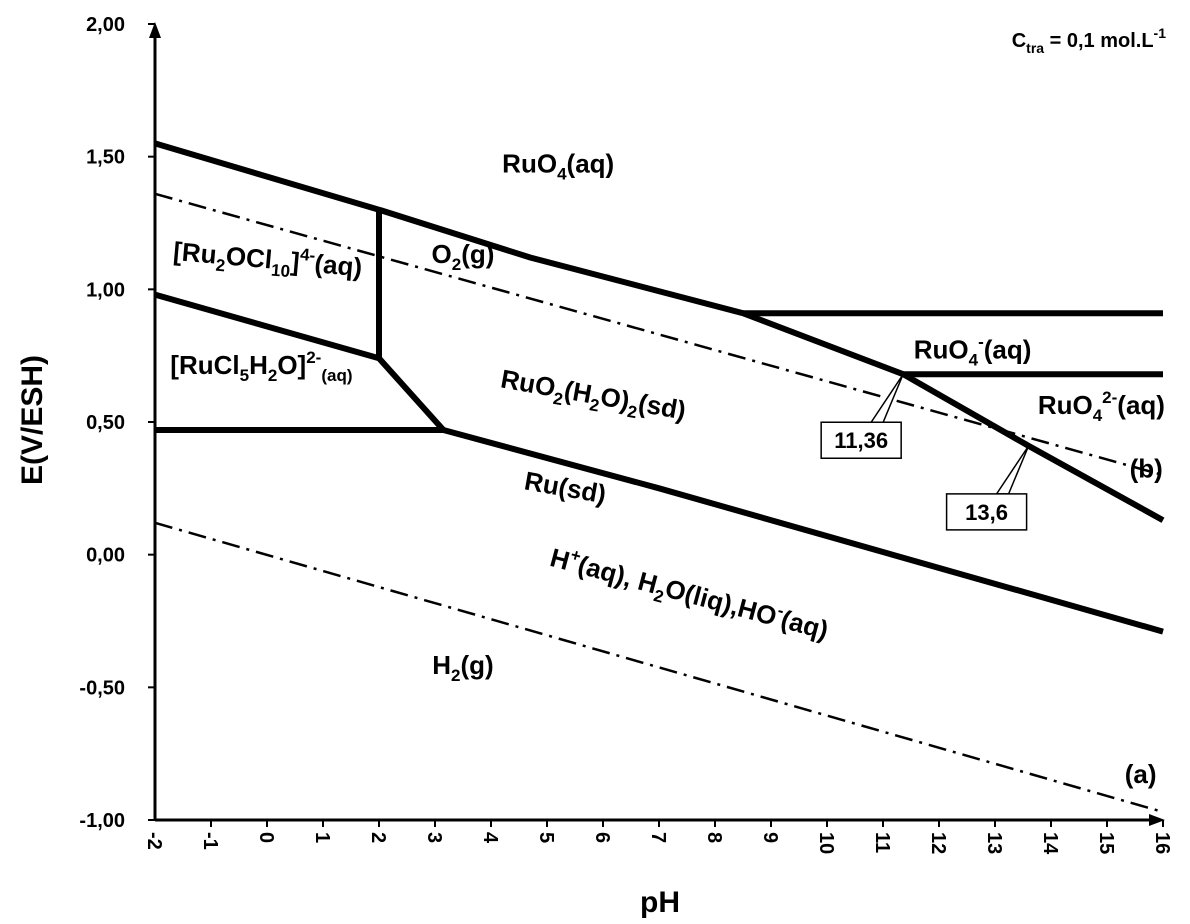 This screenshot has width=1190, height=924. I want to click on label-part: (a), so click(1141, 774).